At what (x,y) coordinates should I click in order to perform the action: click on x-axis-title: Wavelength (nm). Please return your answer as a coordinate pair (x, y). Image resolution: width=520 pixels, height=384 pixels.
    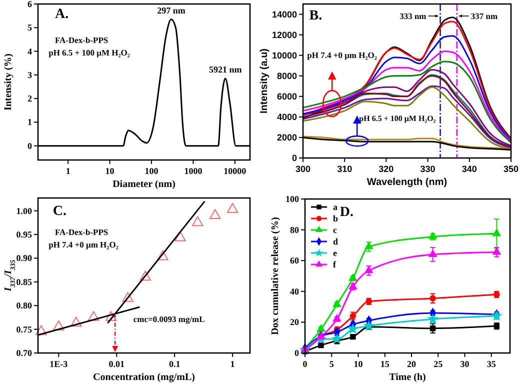
    Looking at the image, I should click on (407, 182).